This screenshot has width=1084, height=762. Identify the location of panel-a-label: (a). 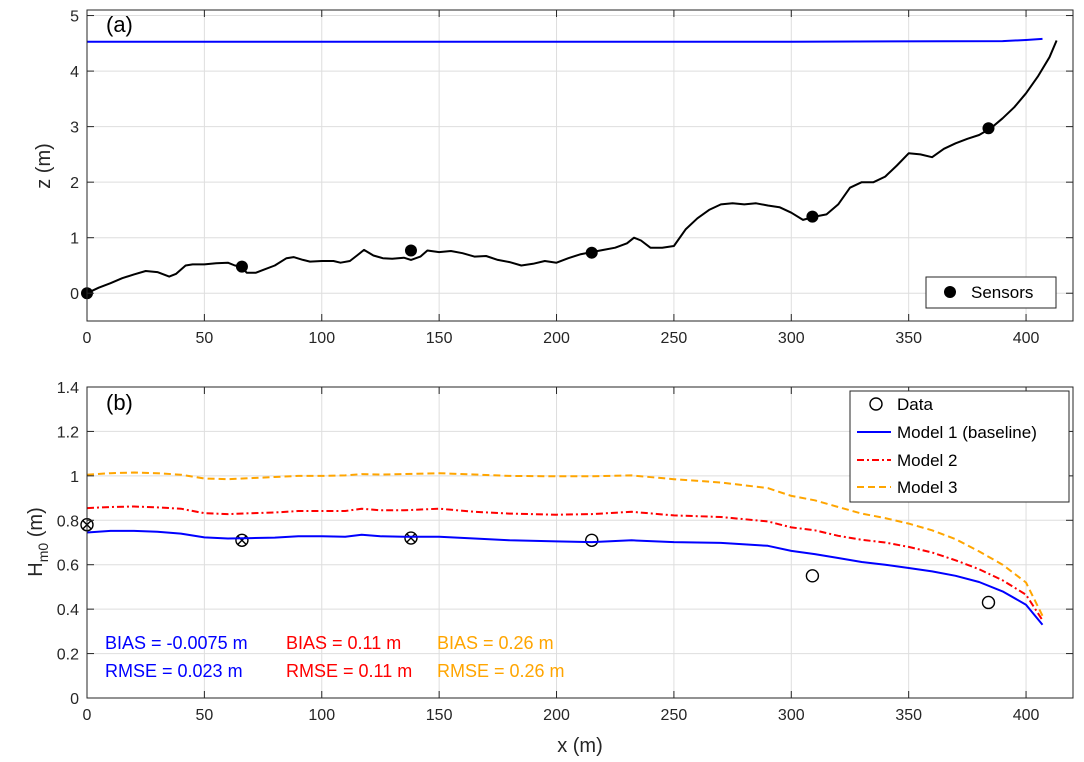
(119, 24).